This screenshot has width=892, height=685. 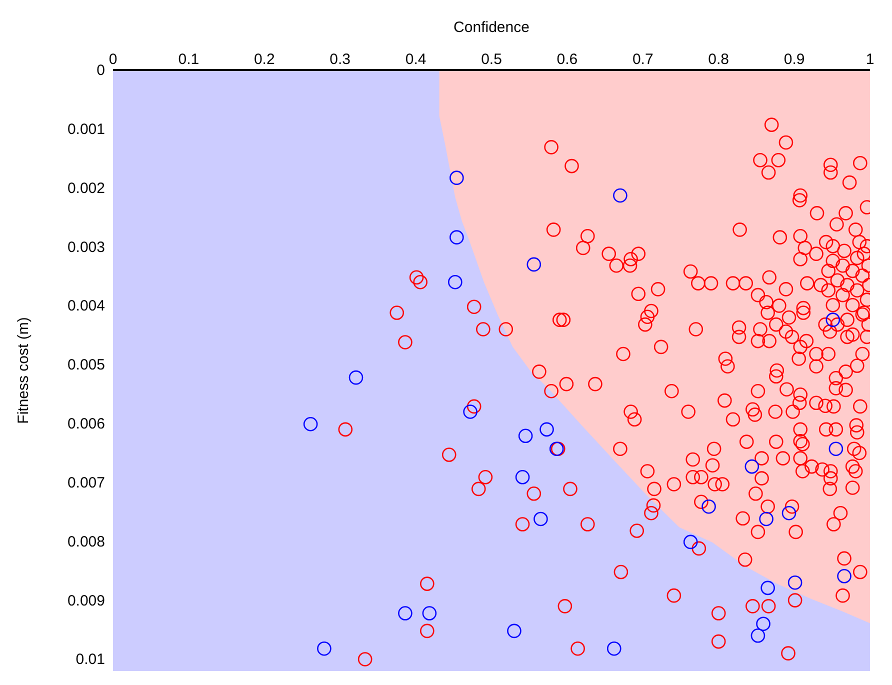 What do you see at coordinates (86, 424) in the screenshot?
I see `y-tick-label: 0.006` at bounding box center [86, 424].